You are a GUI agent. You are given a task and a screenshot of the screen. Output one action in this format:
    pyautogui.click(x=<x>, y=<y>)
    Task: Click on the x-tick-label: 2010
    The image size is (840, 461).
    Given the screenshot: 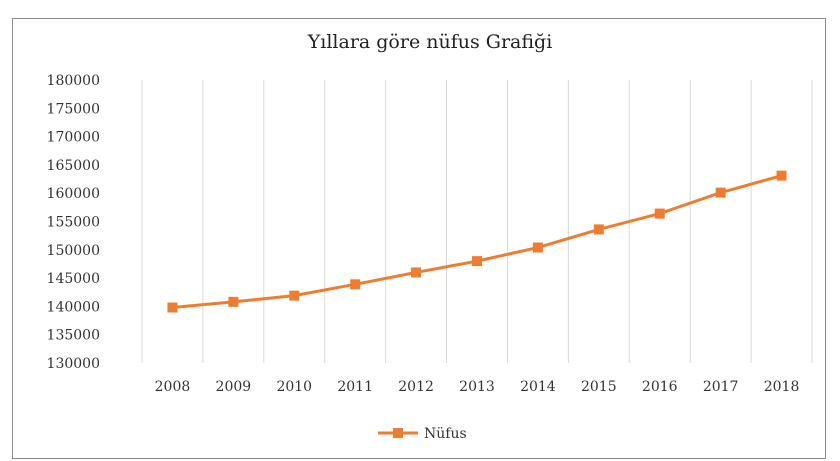 What is the action you would take?
    pyautogui.click(x=294, y=387)
    